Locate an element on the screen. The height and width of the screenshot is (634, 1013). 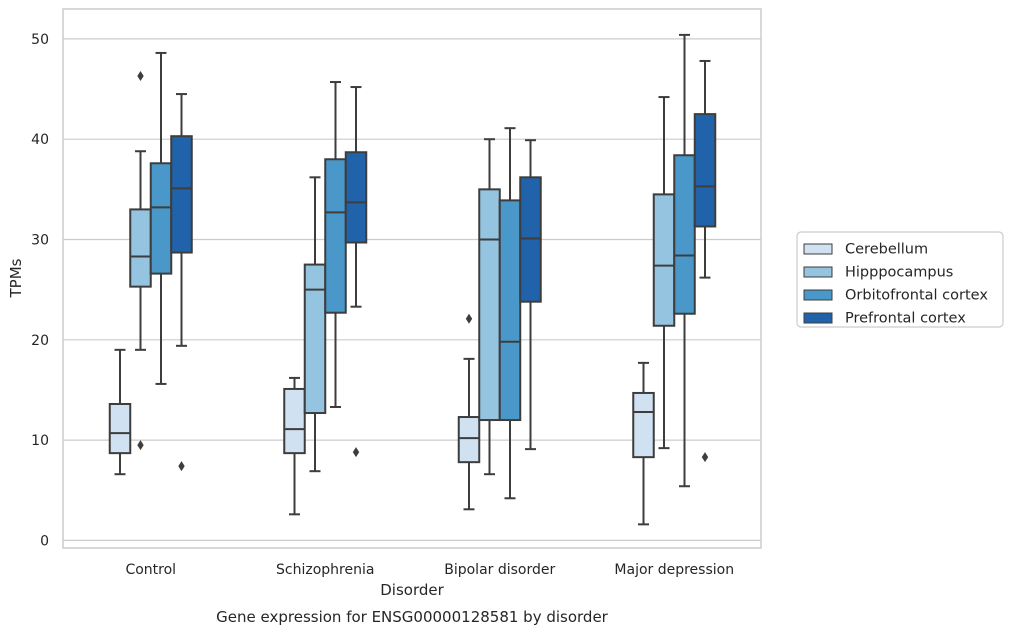
y-tick-label: 10 is located at coordinates (40, 441).